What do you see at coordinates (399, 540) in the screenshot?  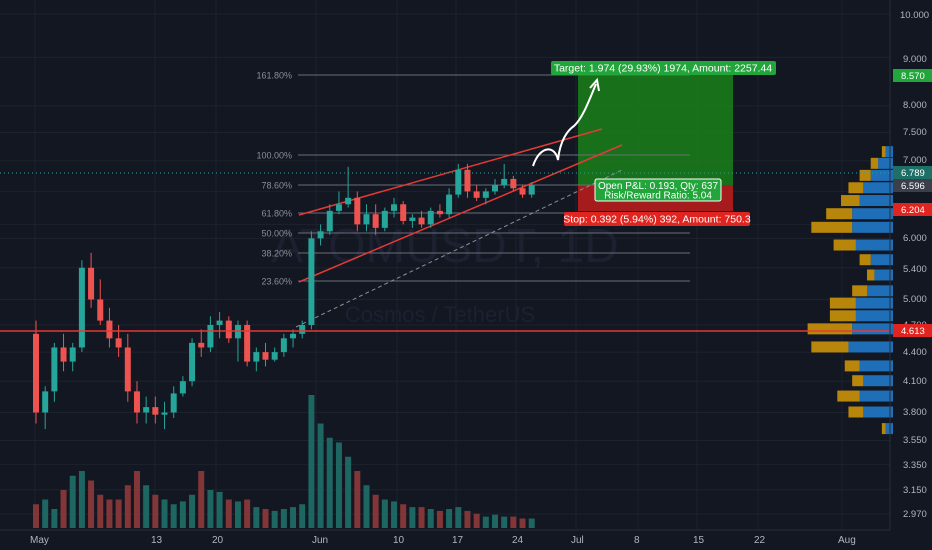 I see `time-tick: 10` at bounding box center [399, 540].